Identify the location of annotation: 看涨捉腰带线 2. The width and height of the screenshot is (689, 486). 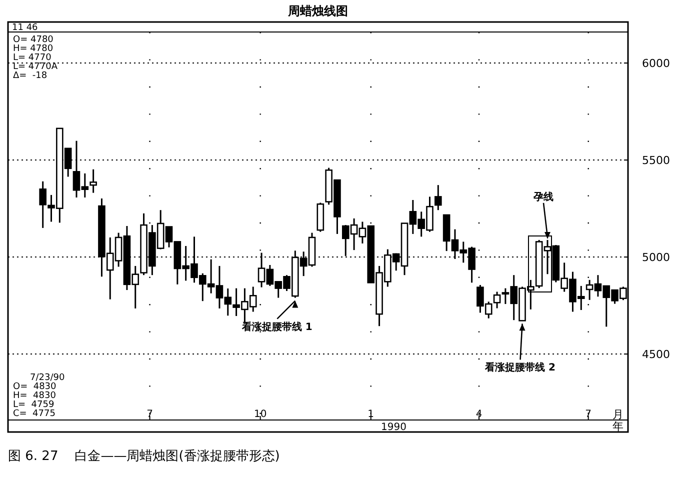
(520, 368).